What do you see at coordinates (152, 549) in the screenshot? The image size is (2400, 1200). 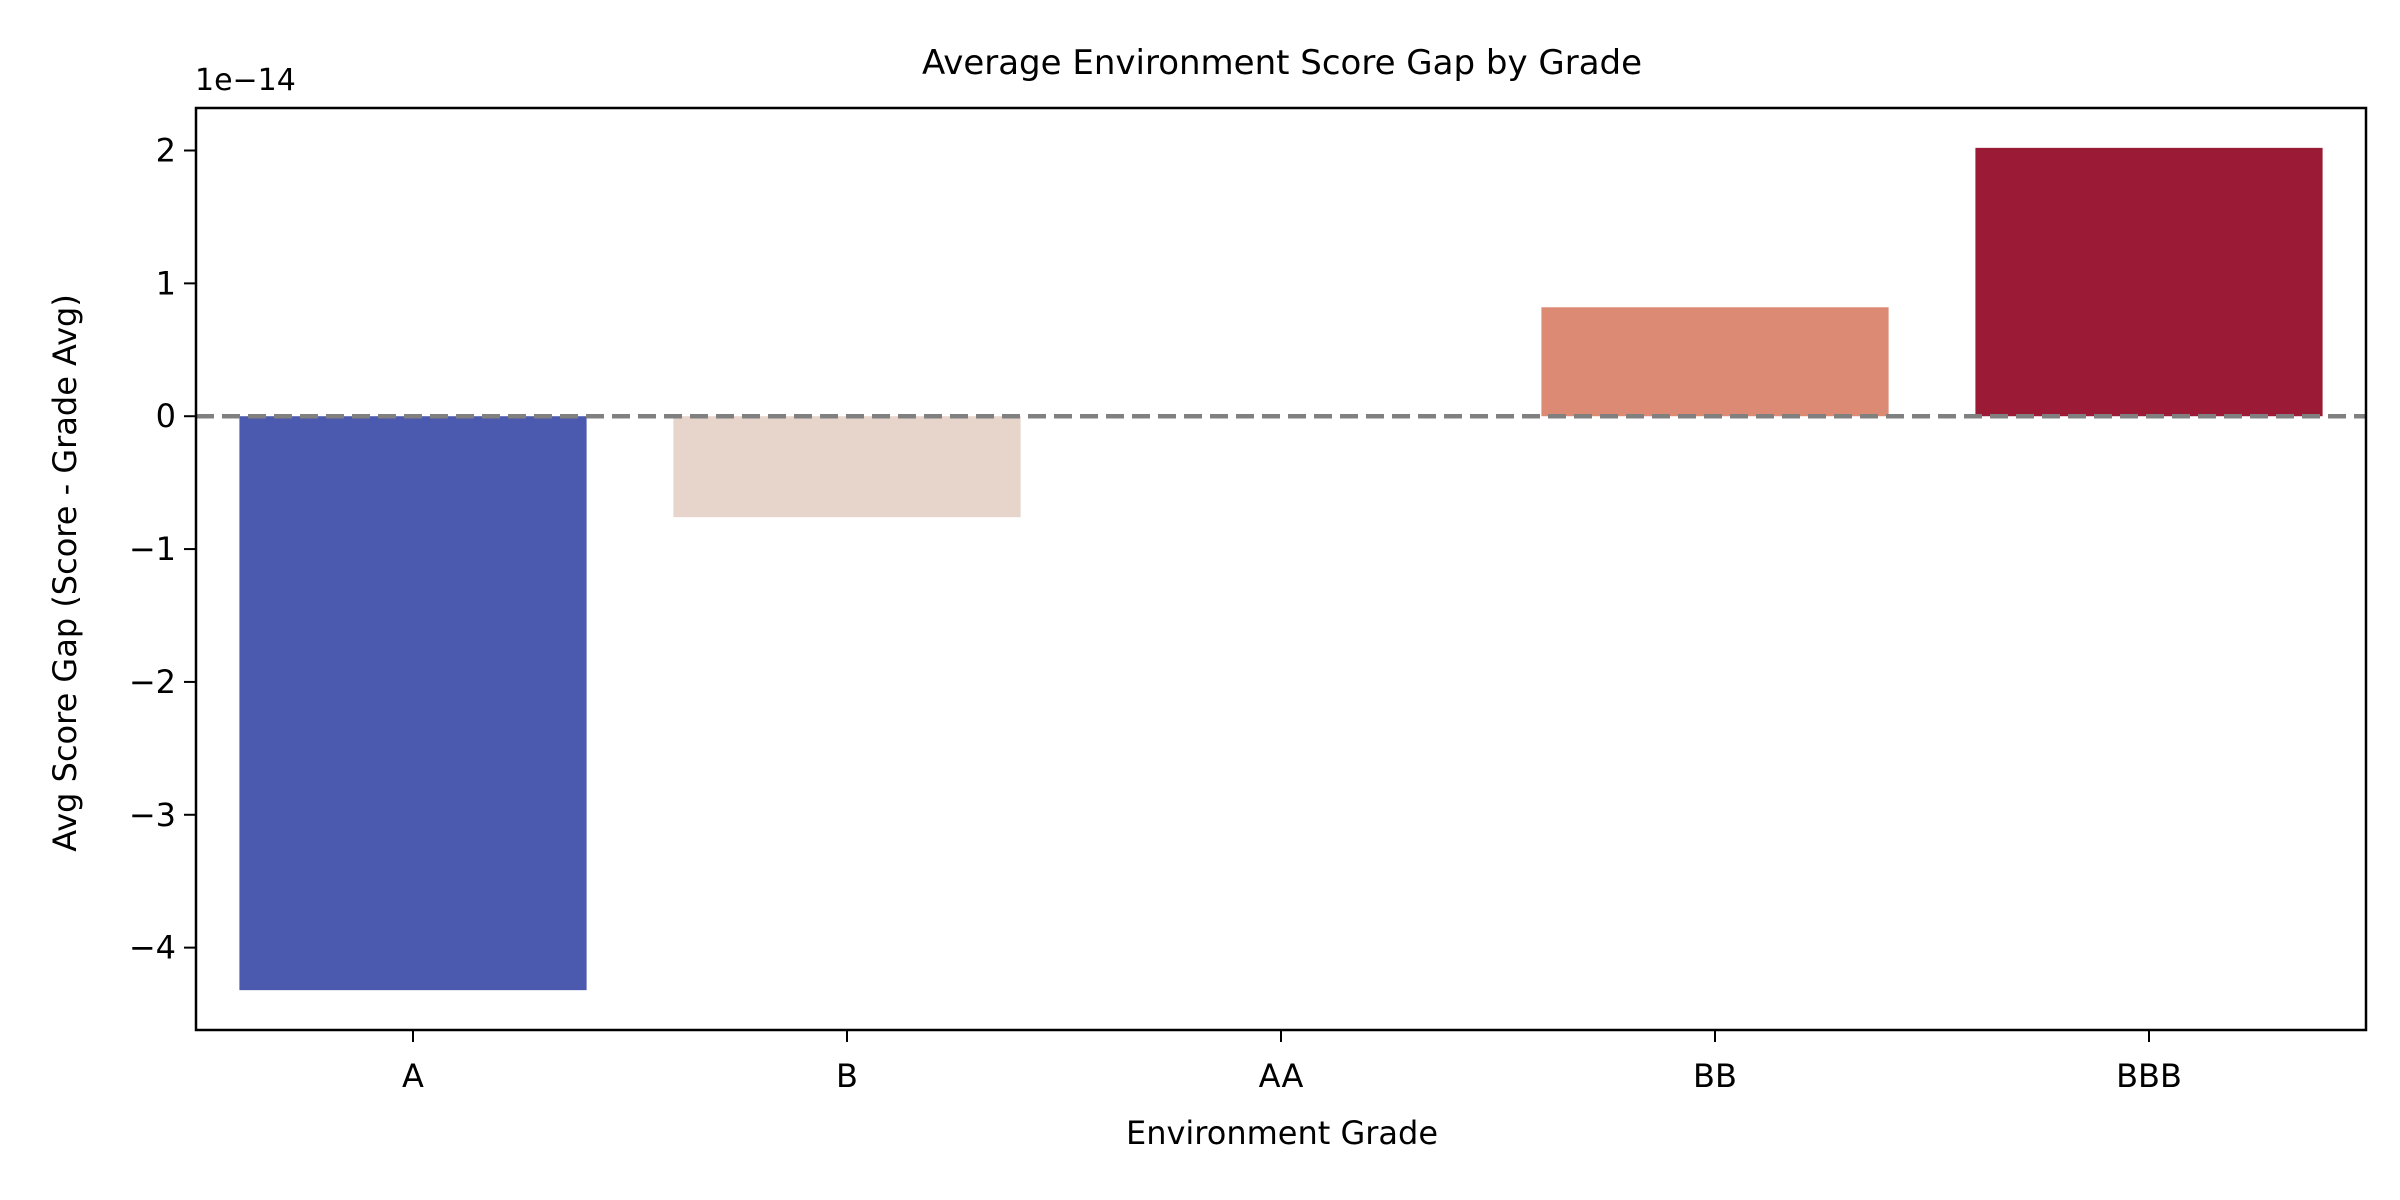 I see `y-tick-label: −1` at bounding box center [152, 549].